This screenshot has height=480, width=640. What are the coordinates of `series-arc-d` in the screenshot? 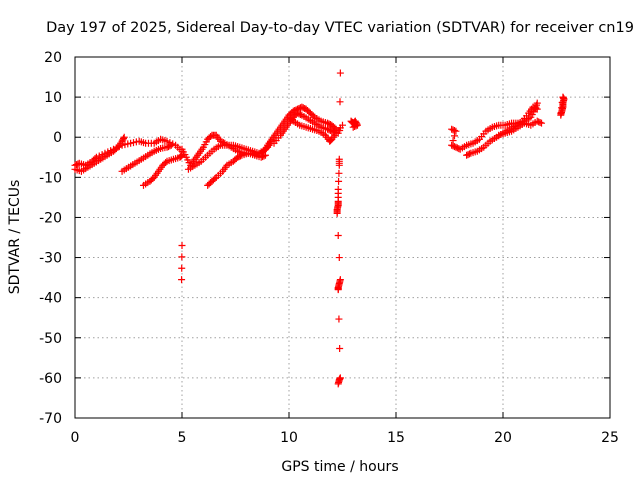 It's located at (162, 170).